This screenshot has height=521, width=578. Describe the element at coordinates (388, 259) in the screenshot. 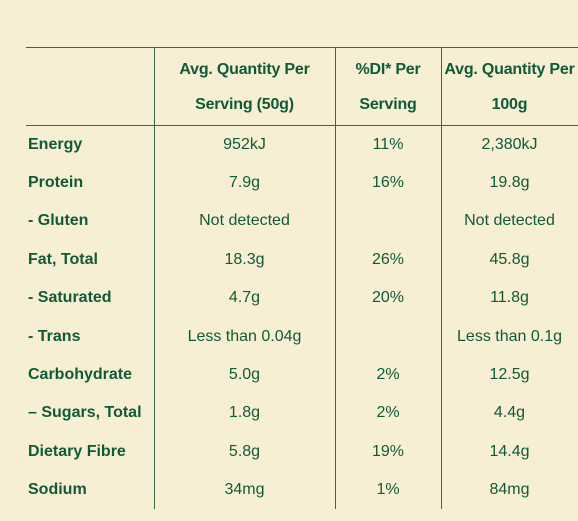

I see `di-value: 26%` at that location.